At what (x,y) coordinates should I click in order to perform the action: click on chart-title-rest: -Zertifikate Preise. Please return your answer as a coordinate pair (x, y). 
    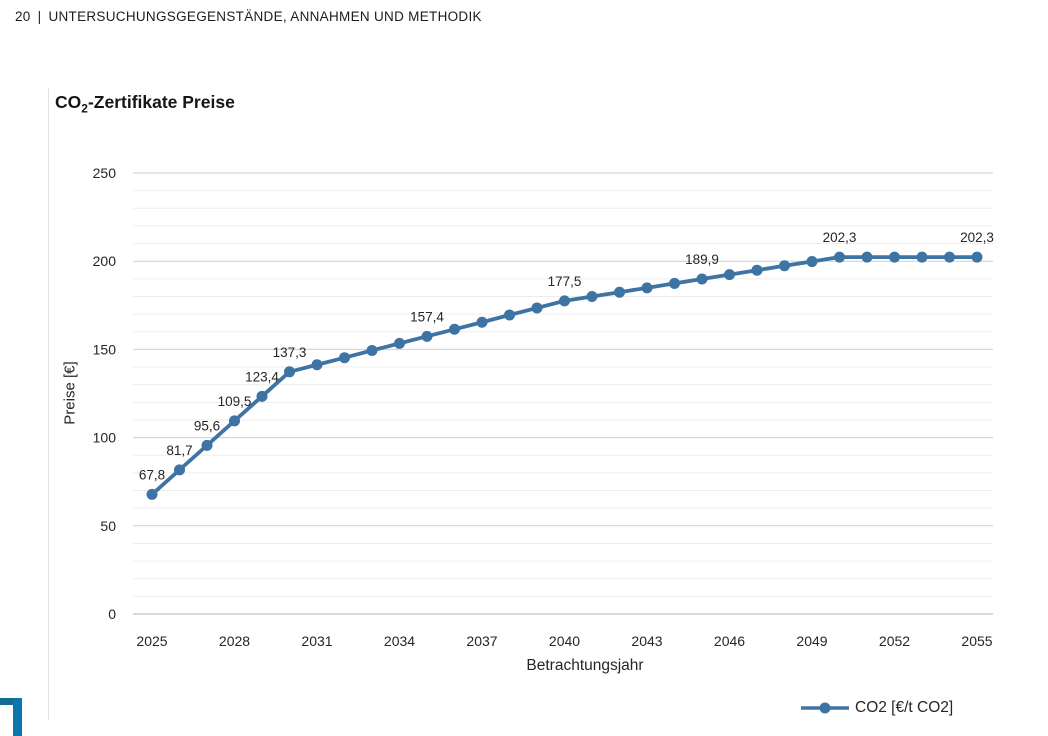
    Looking at the image, I should click on (161, 102).